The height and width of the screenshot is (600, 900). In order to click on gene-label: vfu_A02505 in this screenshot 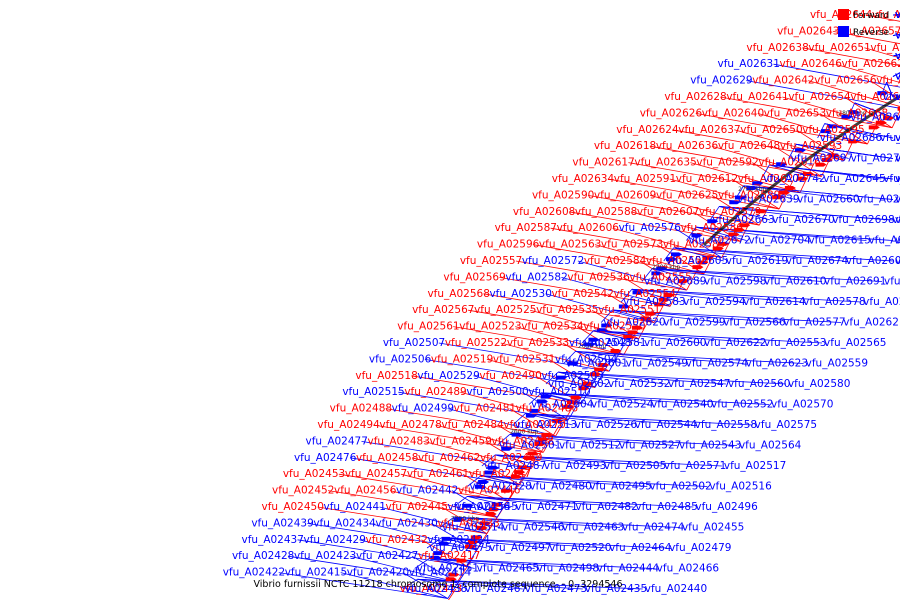, I will do `click(635, 466)`.